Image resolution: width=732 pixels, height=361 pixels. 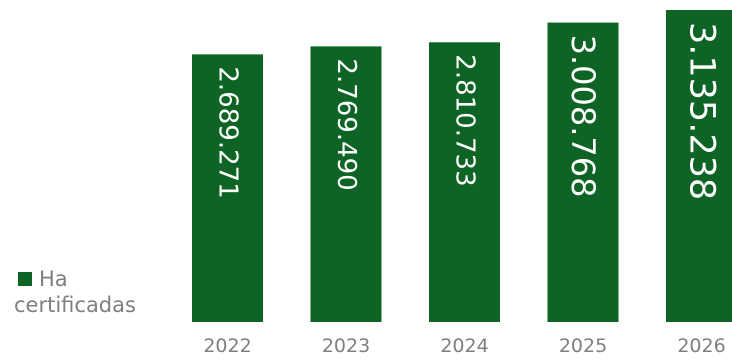 I want to click on x-tick-label-2026: 2026, so click(x=701, y=346).